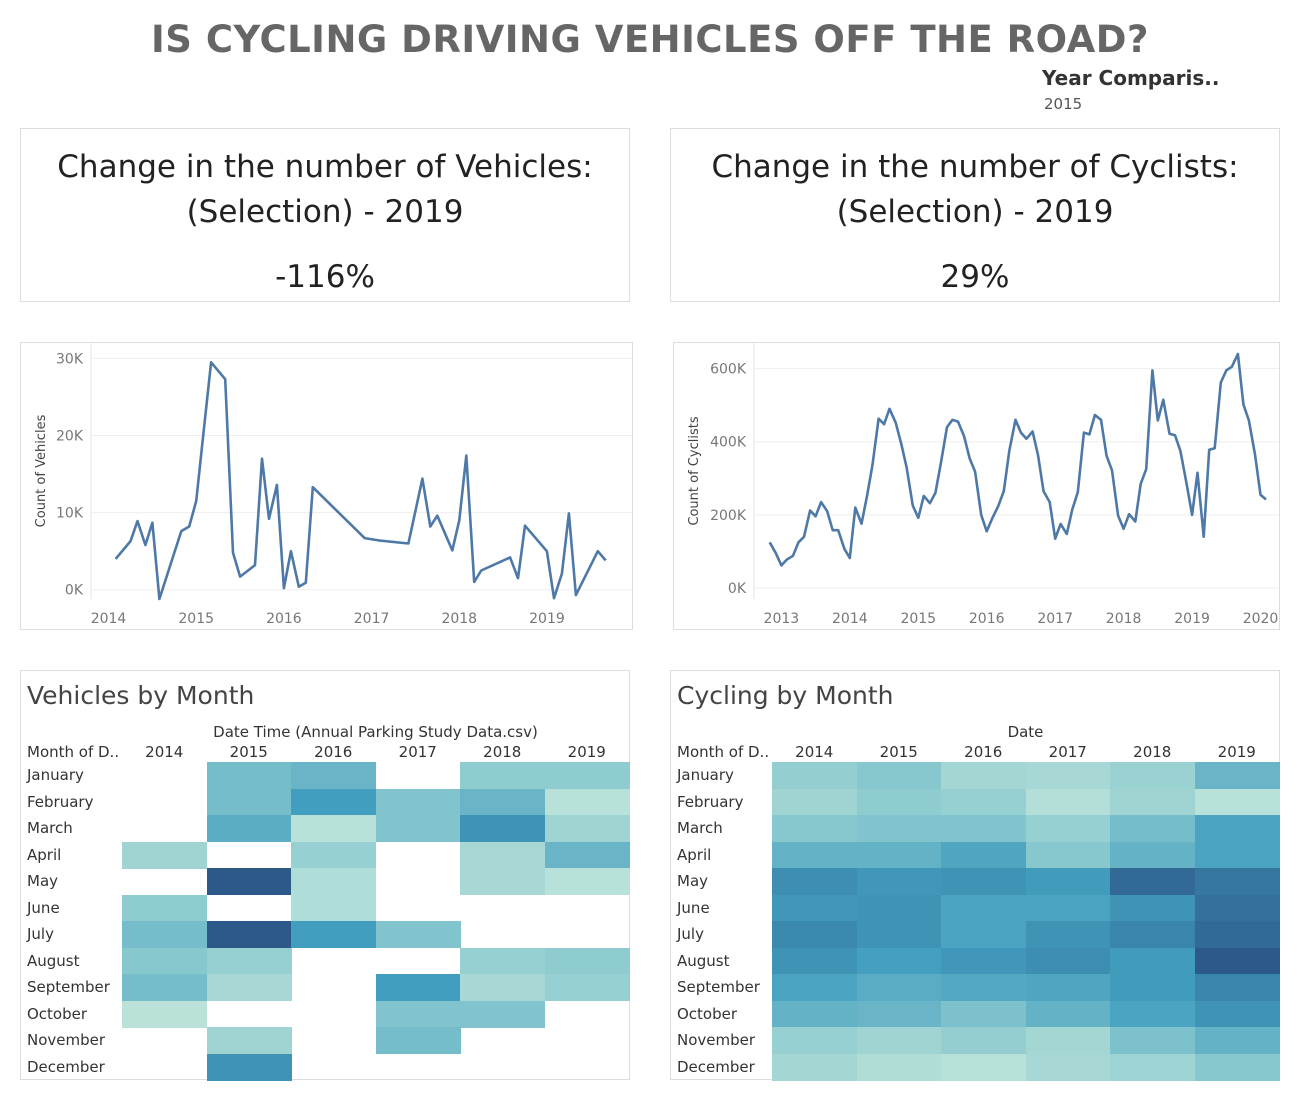 Image resolution: width=1300 pixels, height=1100 pixels. I want to click on vehicles-series-line, so click(360, 481).